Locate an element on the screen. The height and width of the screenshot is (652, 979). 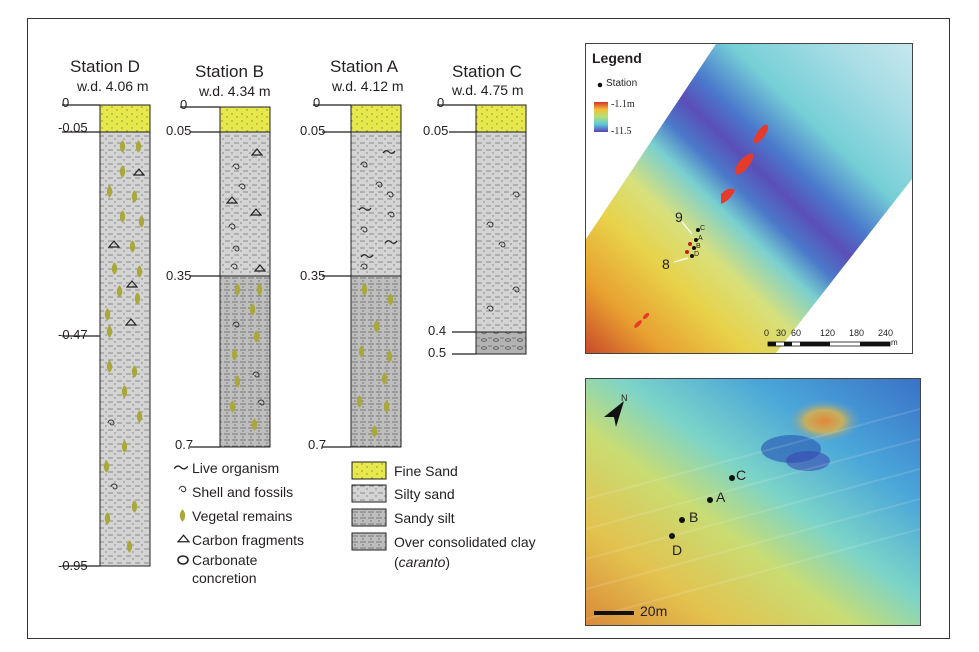
a-depth-1: 0.05 is located at coordinates (313, 130).